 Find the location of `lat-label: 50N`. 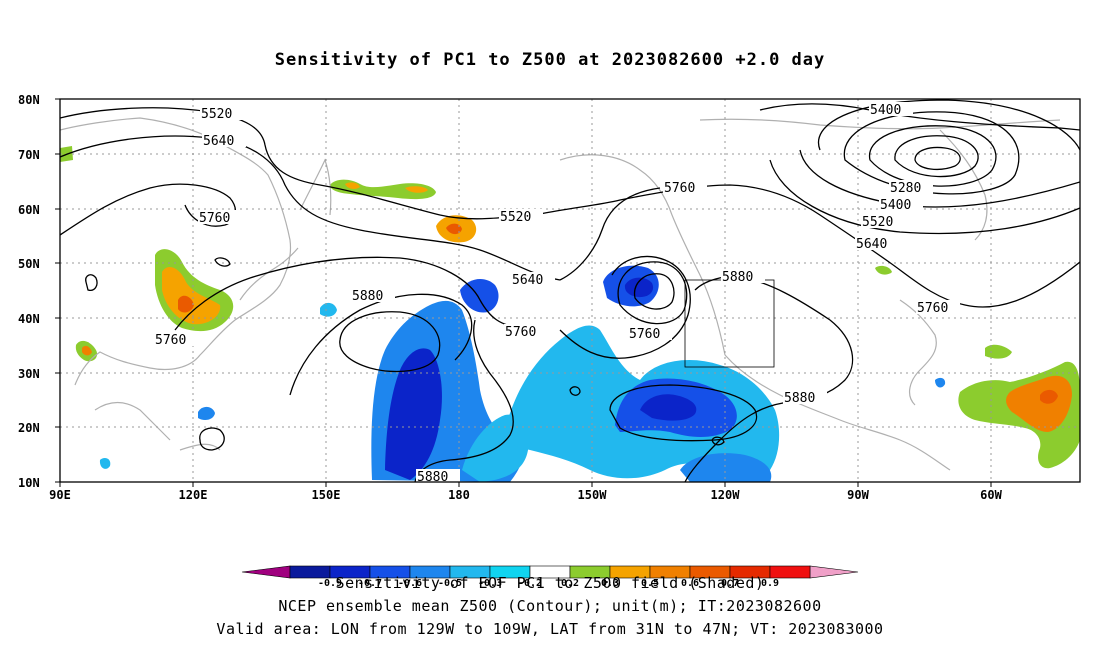

lat-label: 50N is located at coordinates (29, 264).